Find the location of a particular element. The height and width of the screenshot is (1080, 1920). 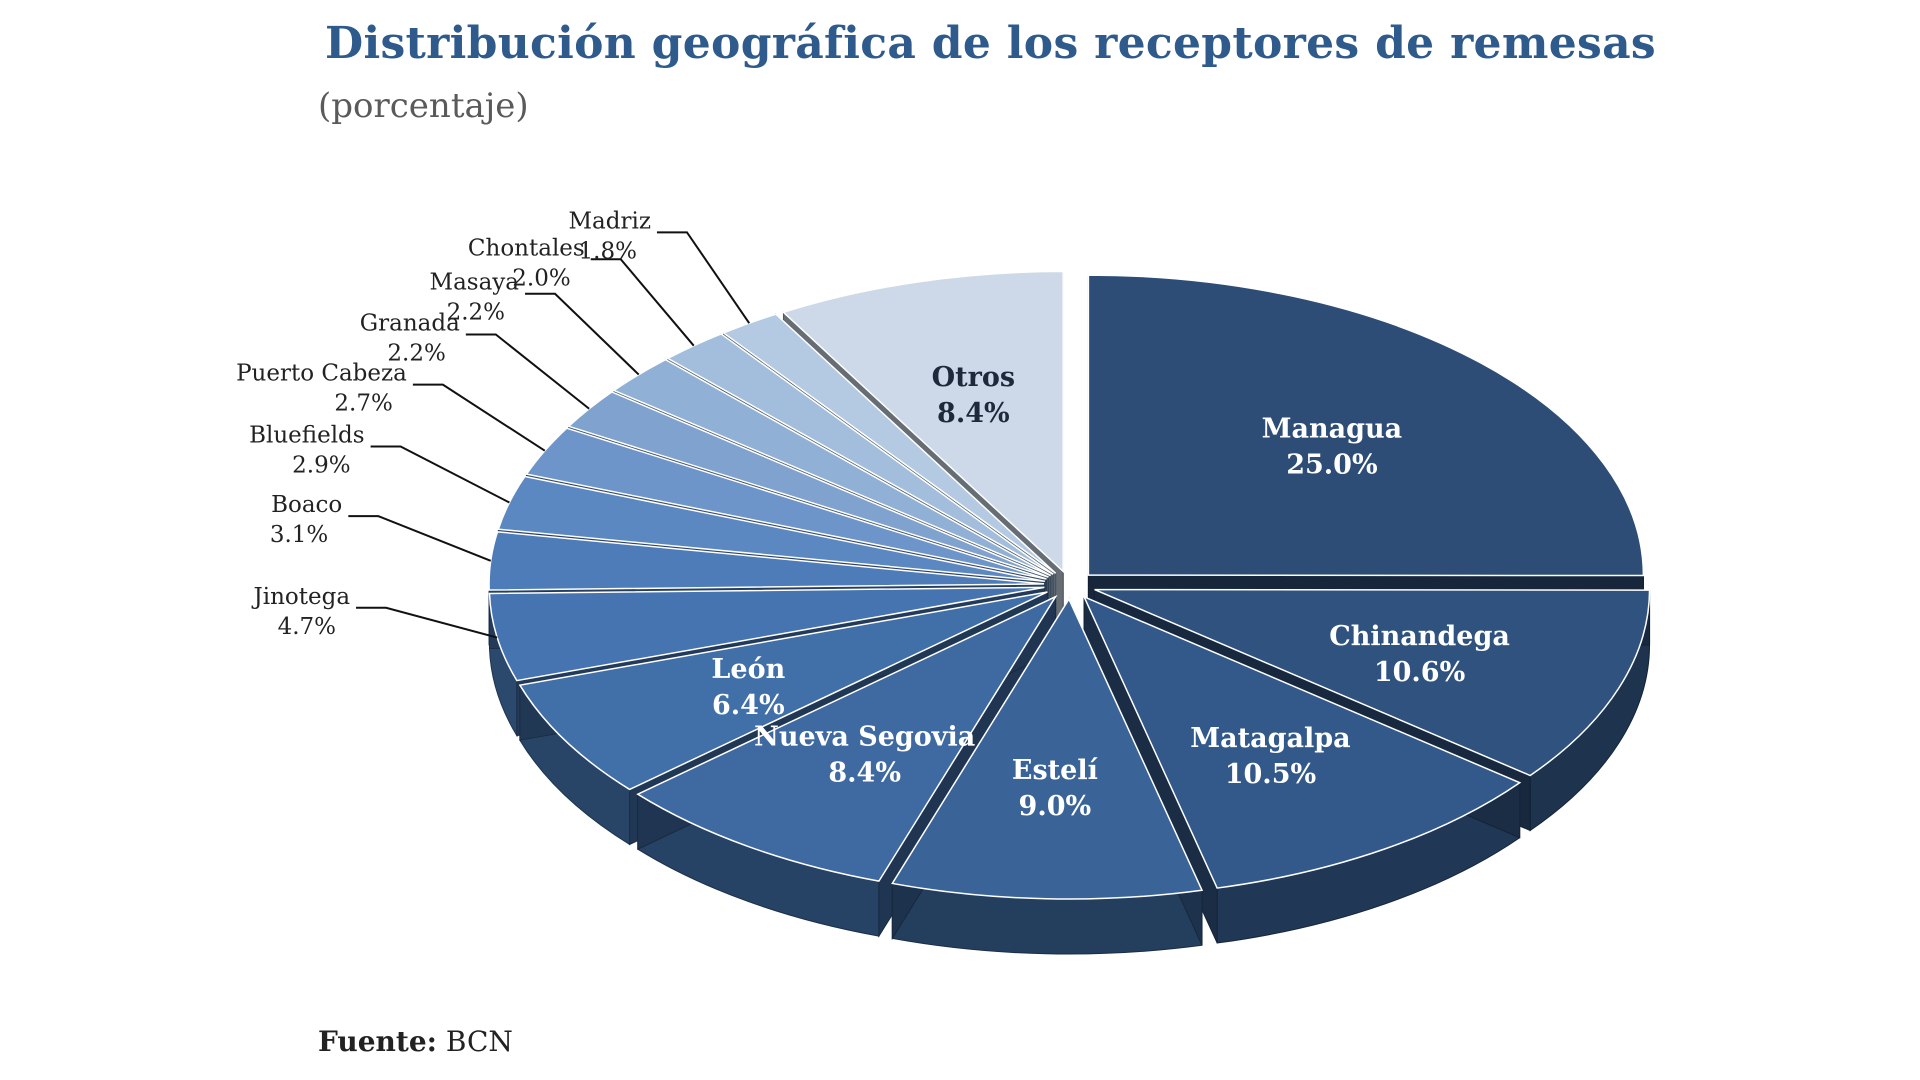

label-managua: Managua is located at coordinates (1332, 429).